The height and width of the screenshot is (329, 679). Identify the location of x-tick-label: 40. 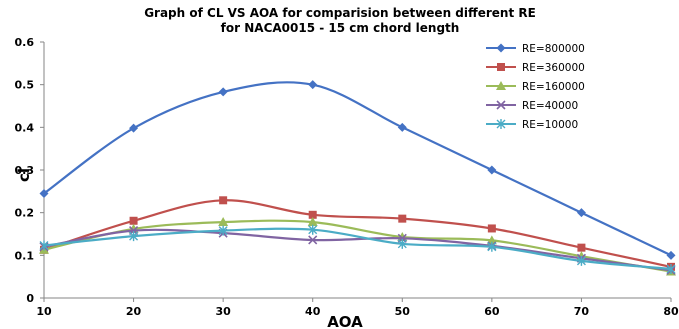
(313, 311).